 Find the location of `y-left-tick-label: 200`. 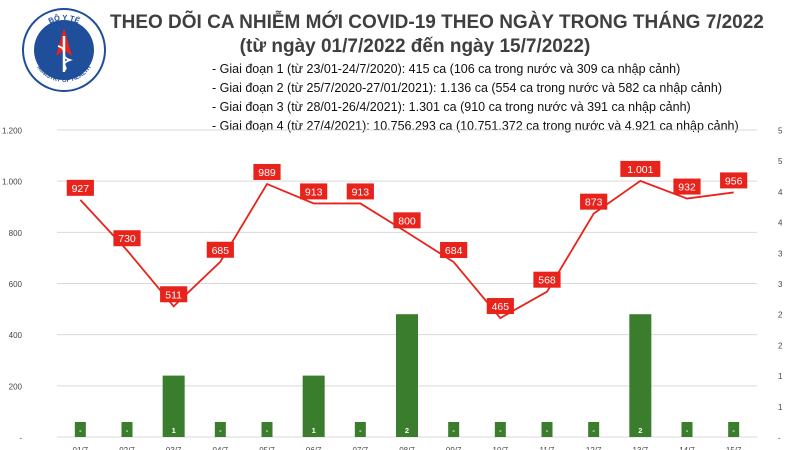

y-left-tick-label: 200 is located at coordinates (16, 386).